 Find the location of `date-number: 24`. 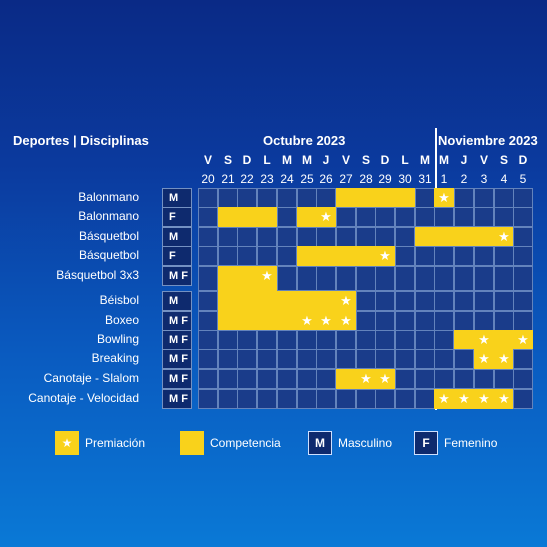

date-number: 24 is located at coordinates (287, 179).